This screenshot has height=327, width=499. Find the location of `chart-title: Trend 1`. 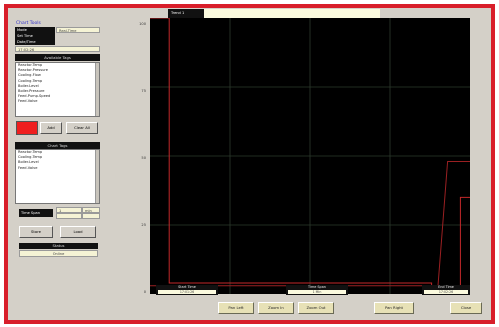

chart-title: Trend 1 is located at coordinates (186, 13).